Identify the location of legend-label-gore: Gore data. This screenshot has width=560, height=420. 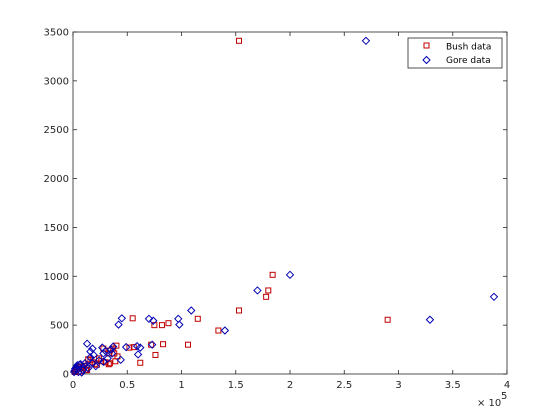
(468, 61).